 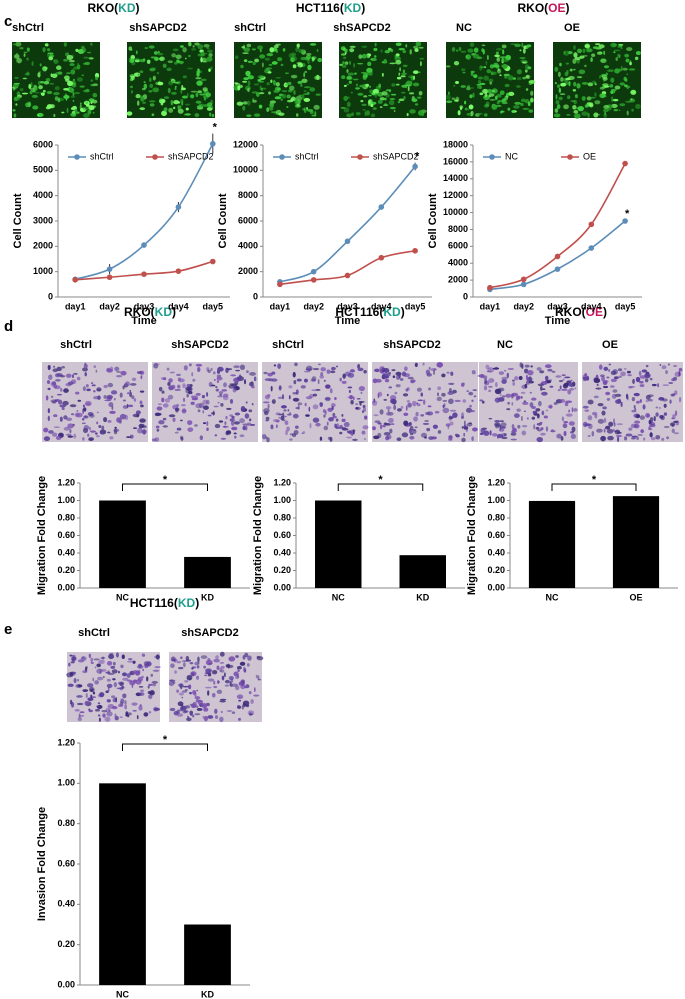 What do you see at coordinates (144, 270) in the screenshot?
I see `series-line` at bounding box center [144, 270].